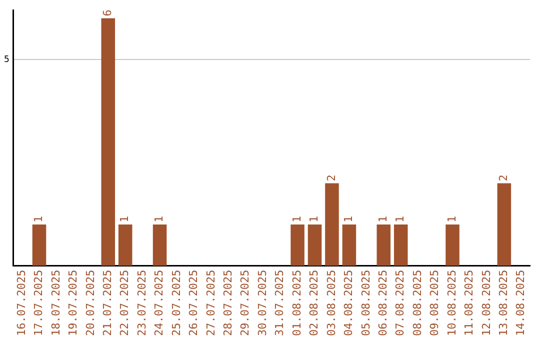  What do you see at coordinates (228, 303) in the screenshot?
I see `x-tick-label: 28.07.2025` at bounding box center [228, 303].